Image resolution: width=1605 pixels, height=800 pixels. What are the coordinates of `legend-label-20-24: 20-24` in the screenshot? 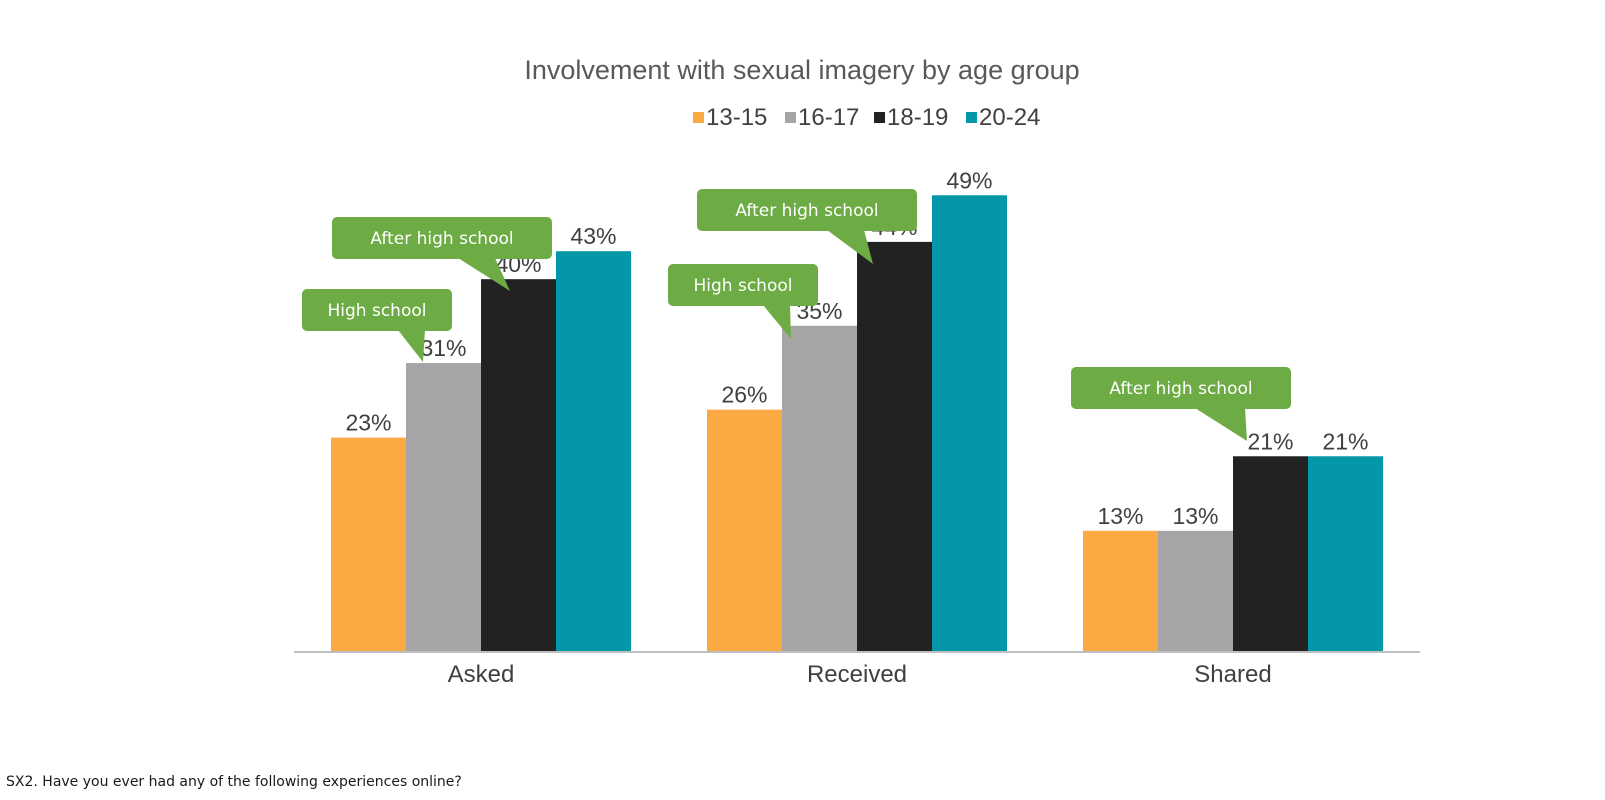 It's located at (1009, 117).